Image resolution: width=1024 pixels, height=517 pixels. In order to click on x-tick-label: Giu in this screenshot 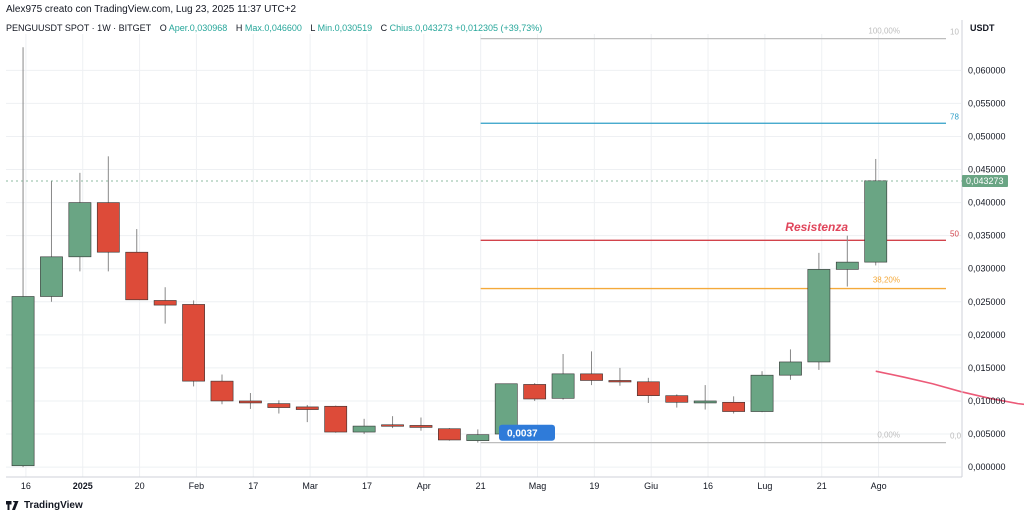, I will do `click(651, 486)`.